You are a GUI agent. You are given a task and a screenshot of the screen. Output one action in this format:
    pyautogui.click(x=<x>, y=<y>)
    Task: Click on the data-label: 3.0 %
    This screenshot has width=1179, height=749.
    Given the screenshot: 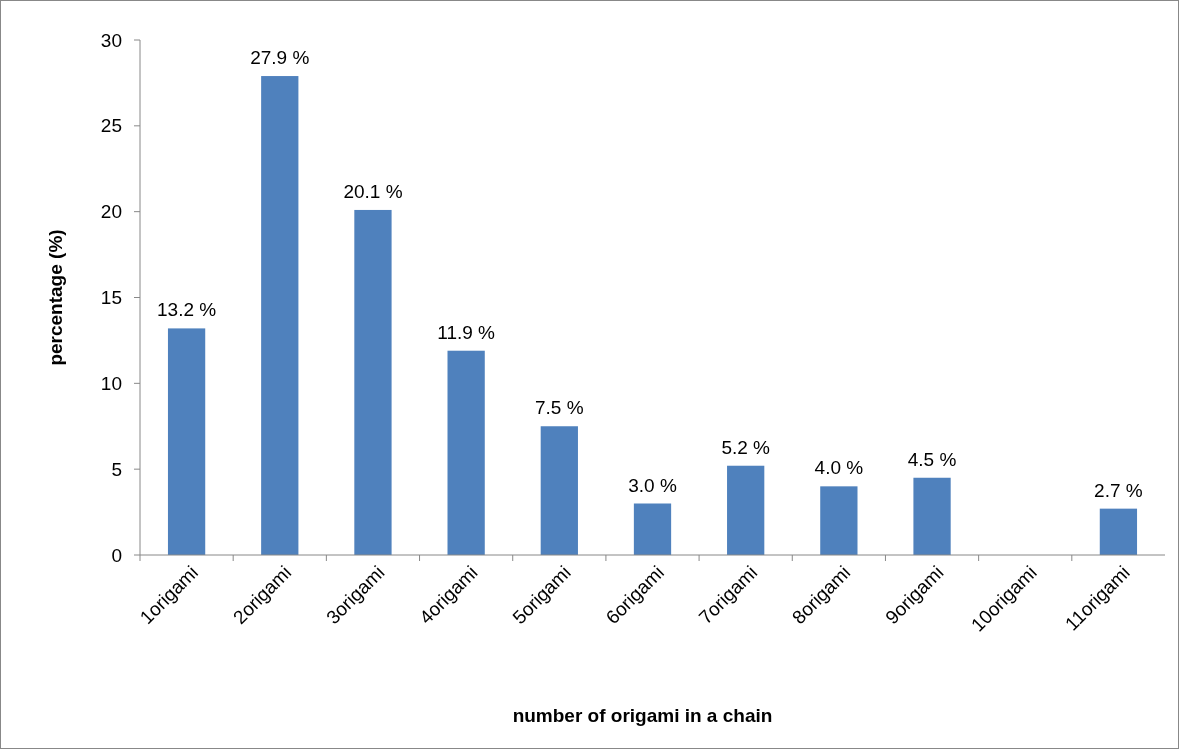 What is the action you would take?
    pyautogui.click(x=652, y=485)
    